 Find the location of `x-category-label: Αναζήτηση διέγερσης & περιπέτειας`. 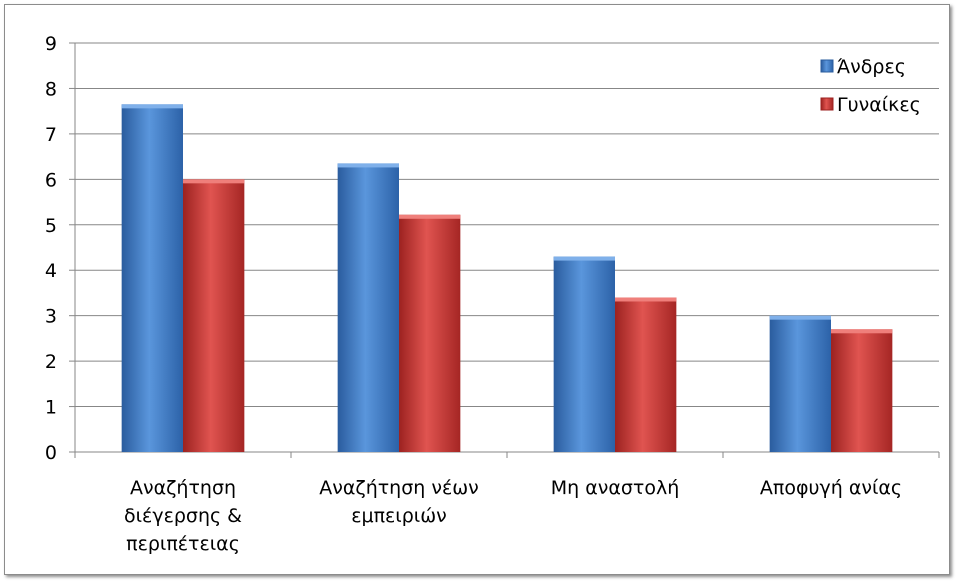

x-category-label: Αναζήτηση διέγερσης & περιπέτειας is located at coordinates (183, 516).